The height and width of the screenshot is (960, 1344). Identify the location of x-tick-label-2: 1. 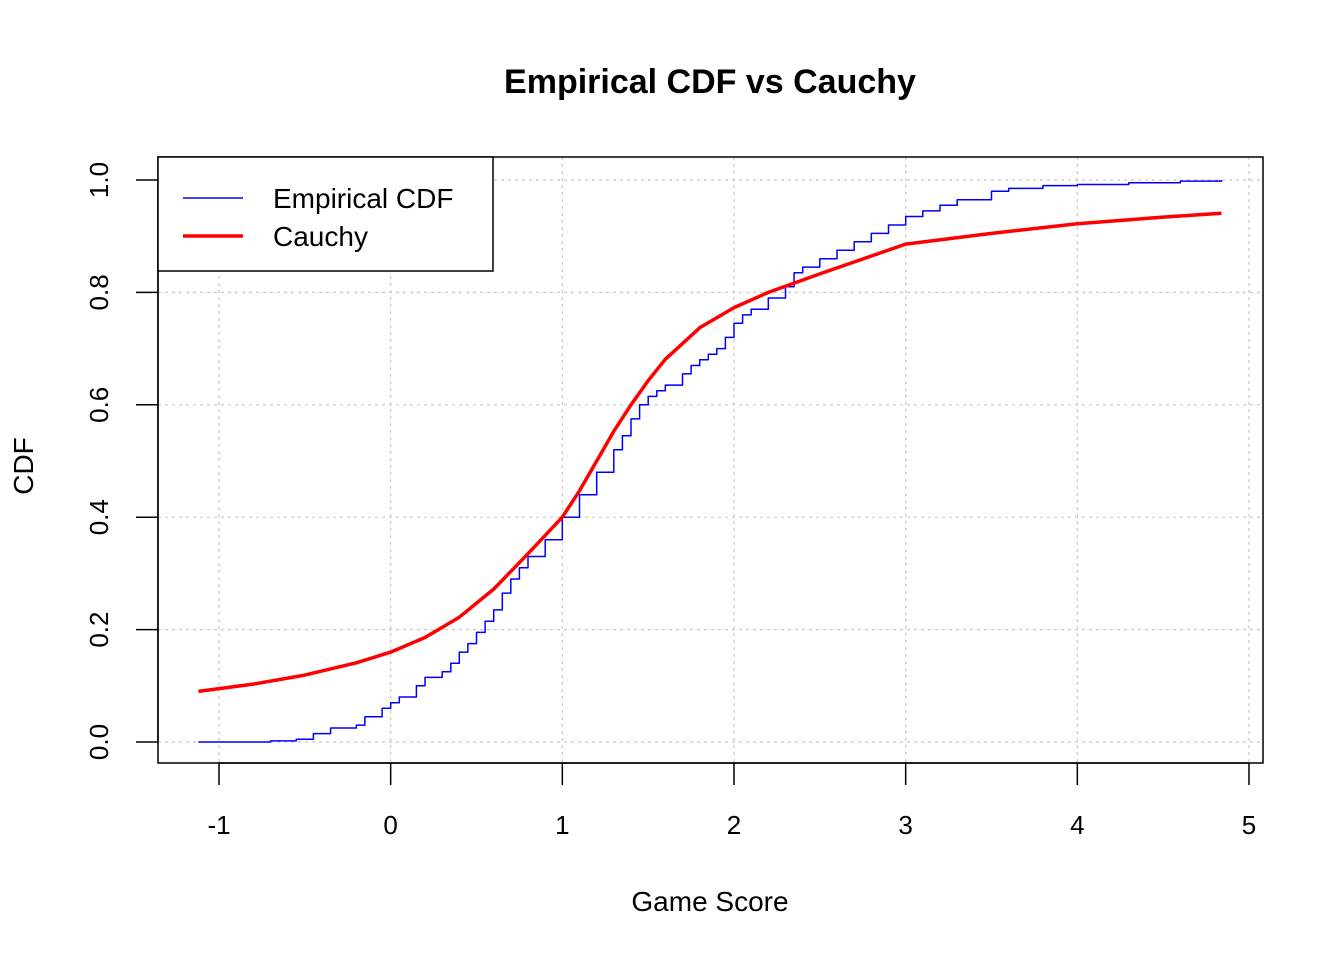
(562, 825).